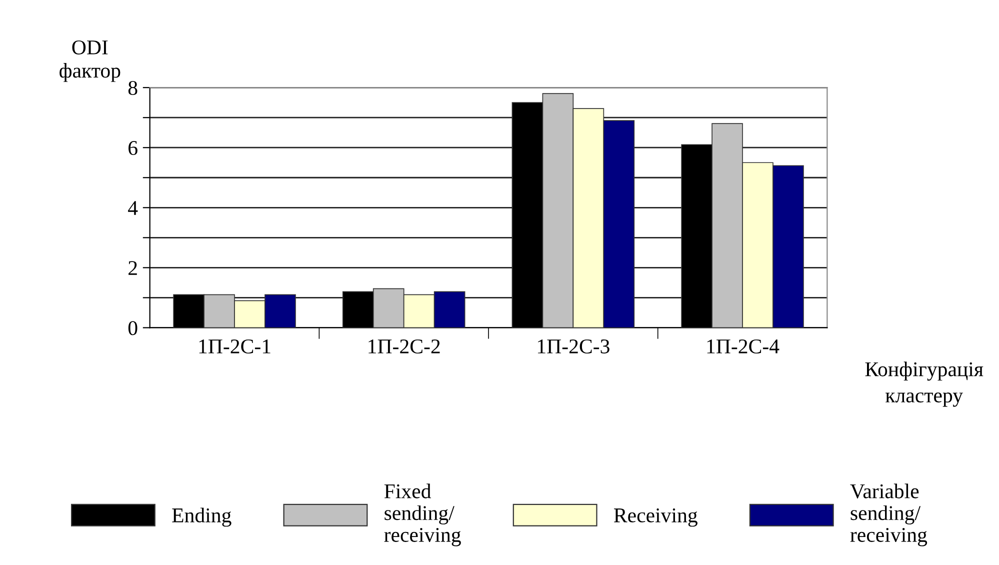 Image resolution: width=999 pixels, height=565 pixels. I want to click on x-tick-label: 1П-2С-1, so click(234, 346).